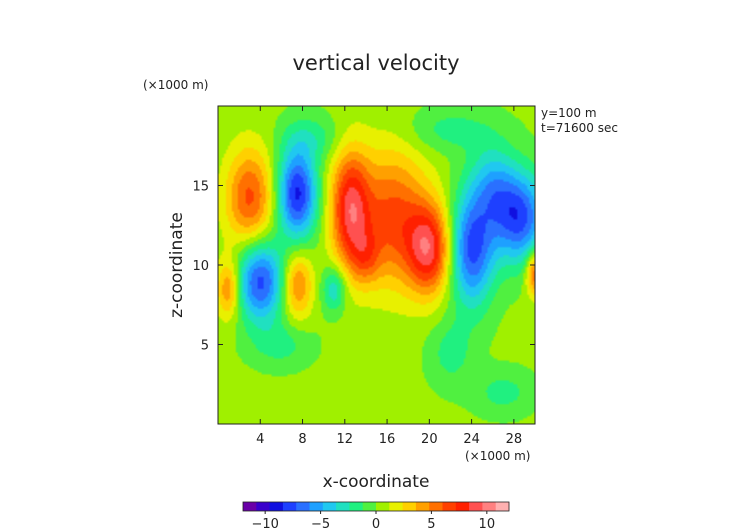 This screenshot has height=532, width=752. Describe the element at coordinates (177, 265) in the screenshot. I see `y-axis-label: z-coordinate` at that location.